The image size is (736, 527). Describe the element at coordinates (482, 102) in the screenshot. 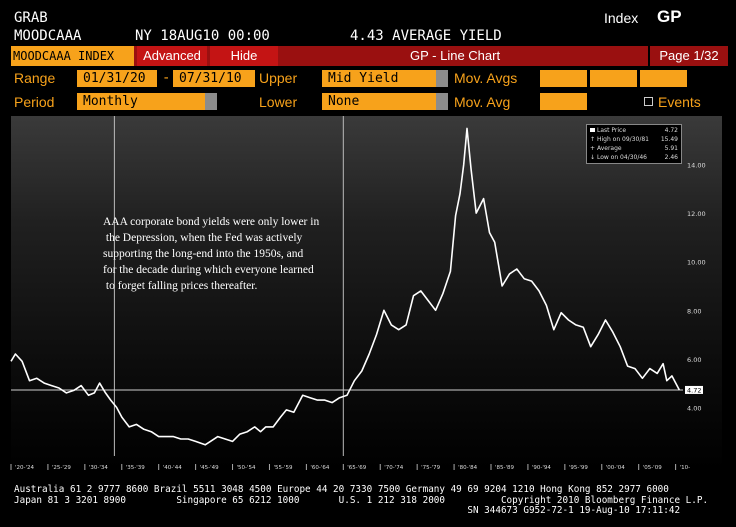

I see `mov-avg-label: Mov. Avg` at that location.